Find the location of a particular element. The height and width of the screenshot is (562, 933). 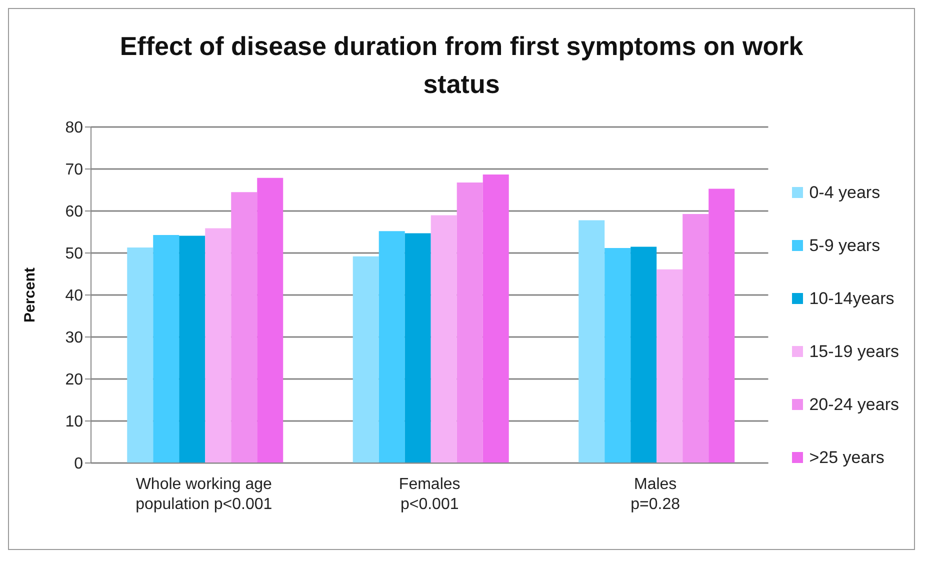

legend-label: 5-9 years is located at coordinates (844, 246).